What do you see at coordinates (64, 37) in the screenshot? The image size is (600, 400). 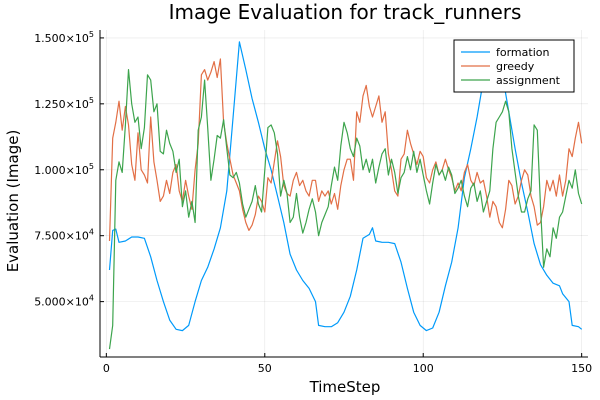 I see `y-tick-label: 1.500×10⁵` at bounding box center [64, 37].